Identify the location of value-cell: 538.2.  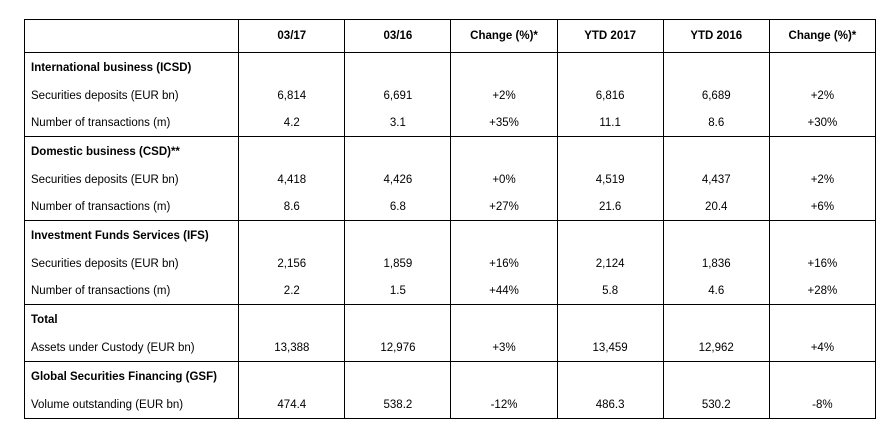
(398, 405).